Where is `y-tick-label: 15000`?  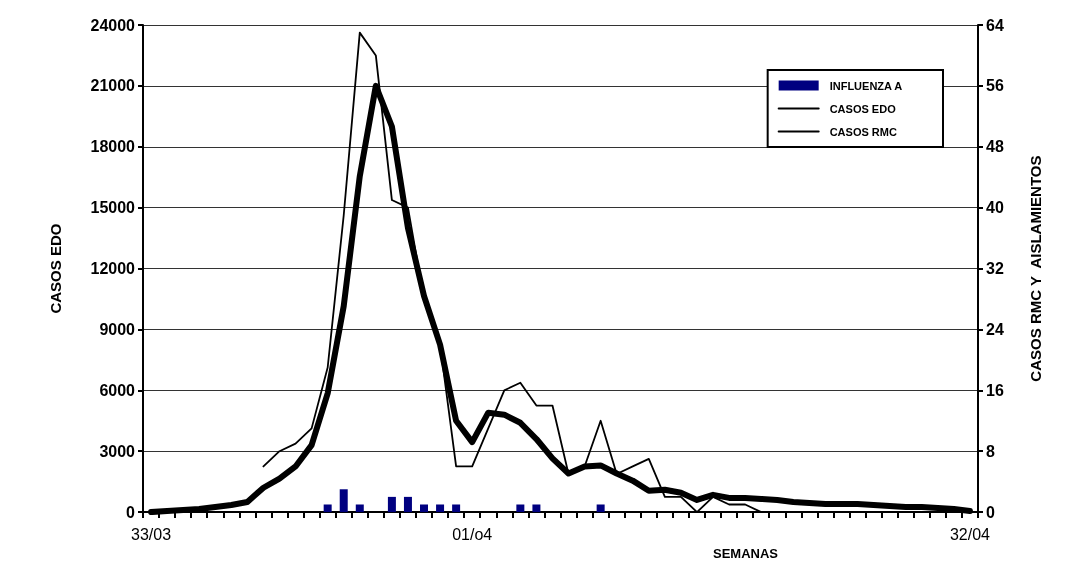 y-tick-label: 15000 is located at coordinates (113, 208).